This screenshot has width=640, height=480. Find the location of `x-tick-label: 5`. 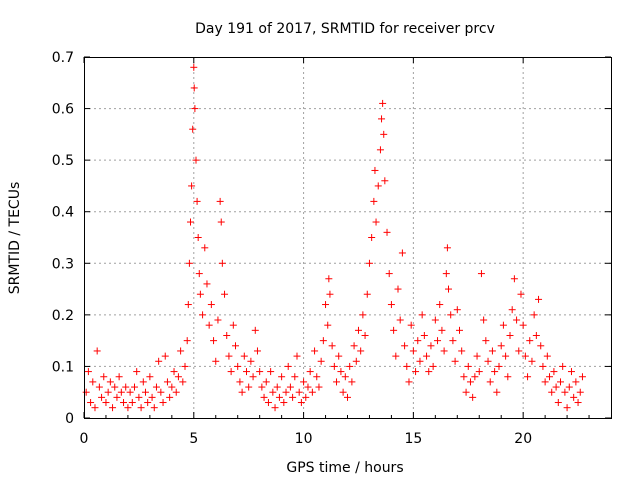

x-tick-label: 5 is located at coordinates (193, 439).